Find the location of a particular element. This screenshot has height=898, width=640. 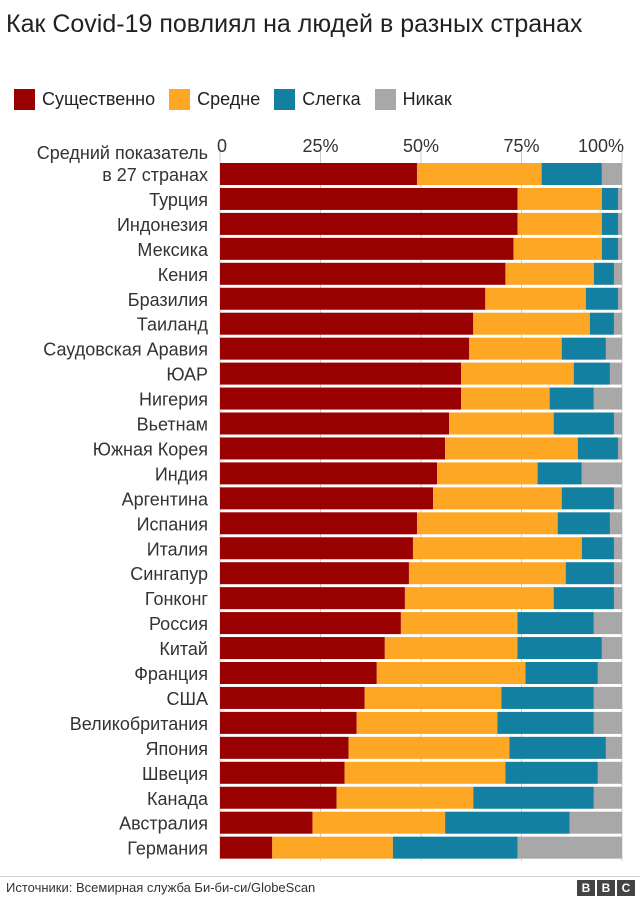

x-tick-label: 0 is located at coordinates (222, 146).